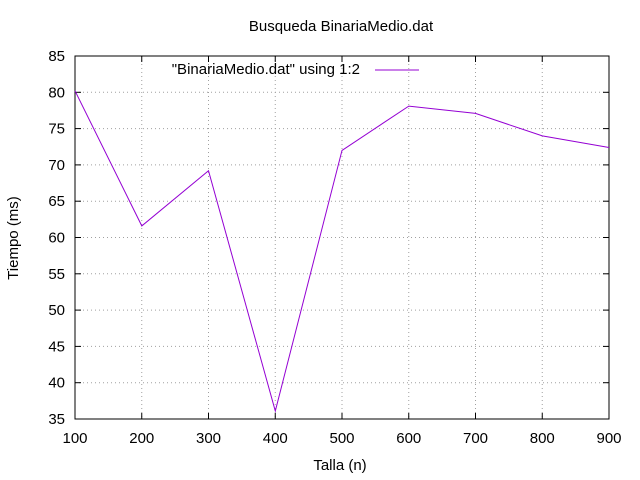  I want to click on x-axis-title: Talla (n), so click(339, 465).